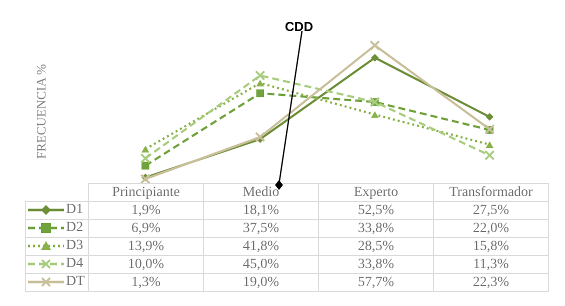 The image size is (565, 306). What do you see at coordinates (41, 111) in the screenshot?
I see `y-axis-title: FRECUENCIA %` at bounding box center [41, 111].